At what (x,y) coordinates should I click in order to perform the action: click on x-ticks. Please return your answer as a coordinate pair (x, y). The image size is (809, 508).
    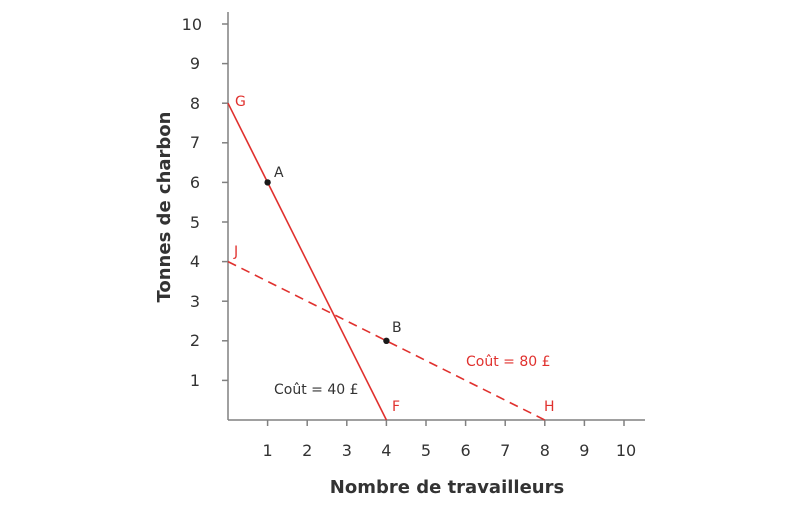
    Looking at the image, I should click on (445, 423).